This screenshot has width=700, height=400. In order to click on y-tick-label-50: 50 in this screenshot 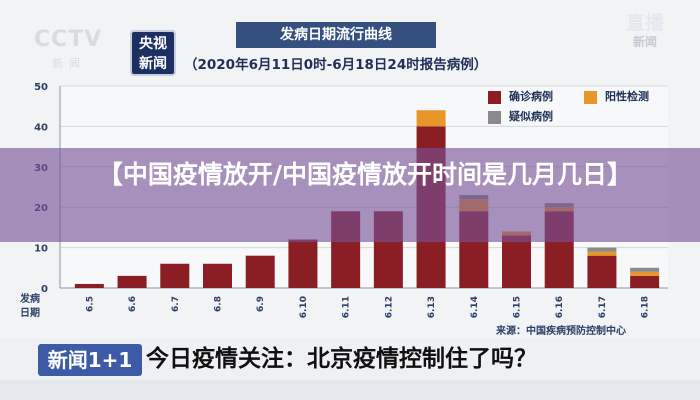, I will do `click(41, 87)`.